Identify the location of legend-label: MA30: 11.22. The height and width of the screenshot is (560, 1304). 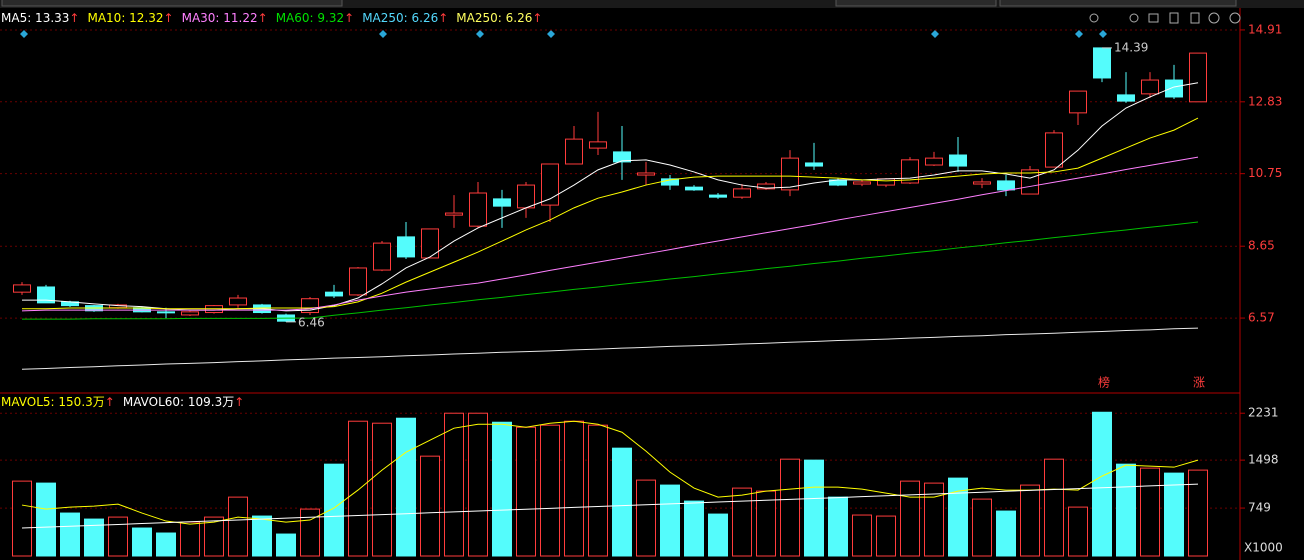
(220, 18).